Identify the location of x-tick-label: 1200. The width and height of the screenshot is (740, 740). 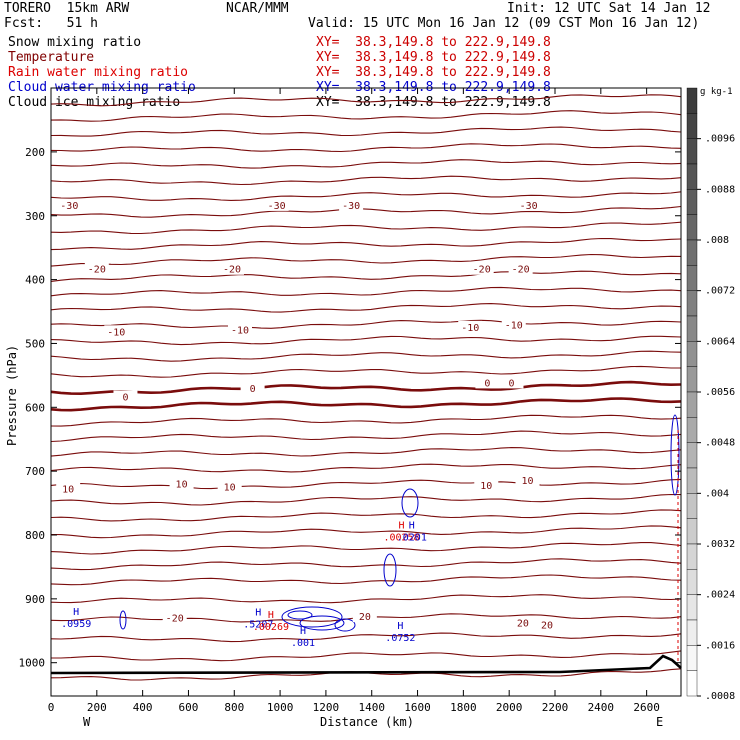
(326, 707).